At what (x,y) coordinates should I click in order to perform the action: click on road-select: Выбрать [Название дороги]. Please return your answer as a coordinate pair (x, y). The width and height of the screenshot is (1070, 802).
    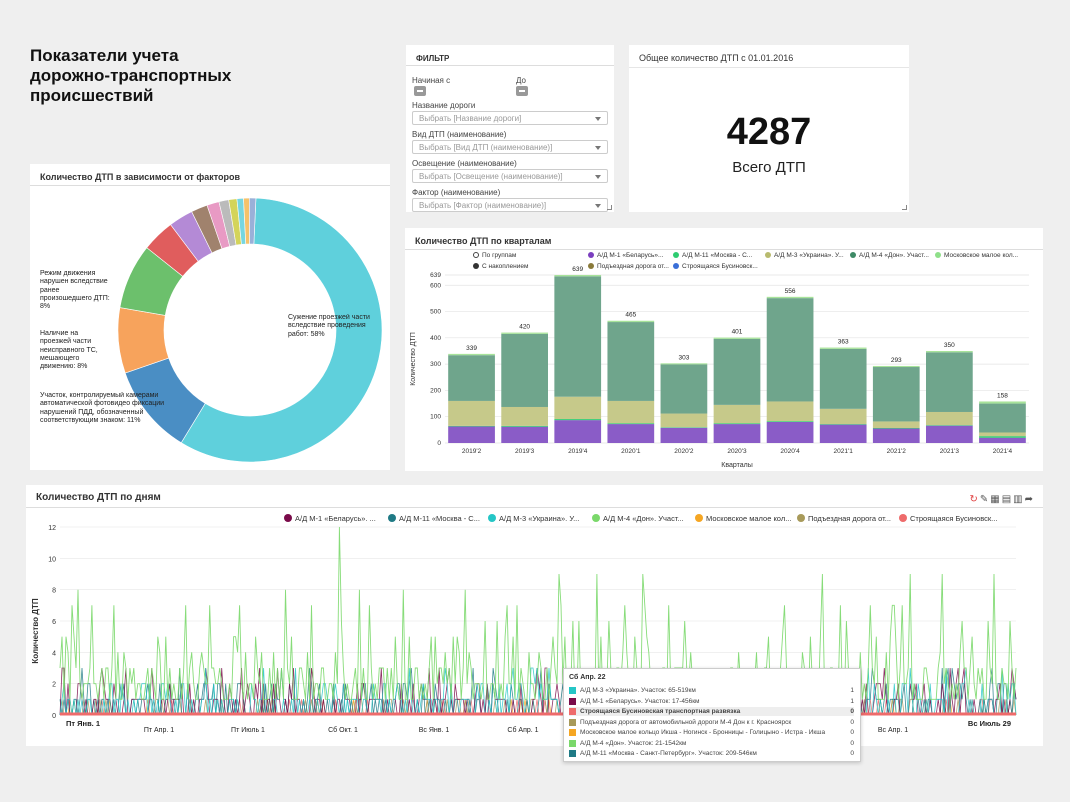
    Looking at the image, I should click on (510, 118).